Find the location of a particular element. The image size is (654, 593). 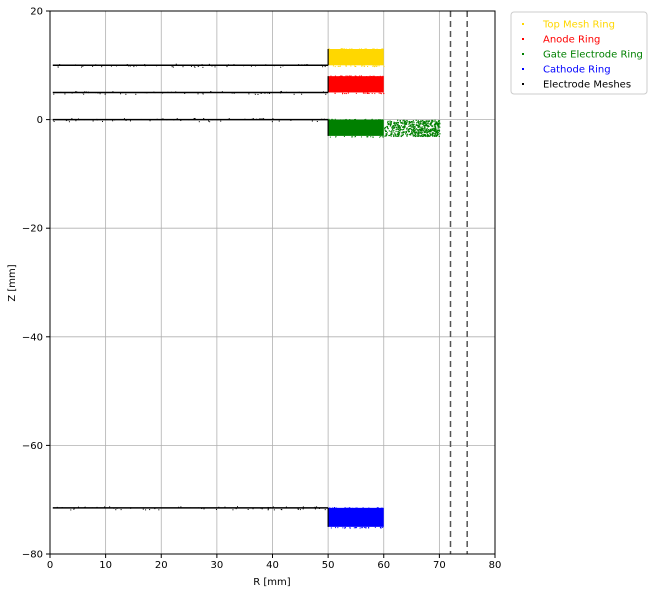

legend-box is located at coordinates (579, 53).